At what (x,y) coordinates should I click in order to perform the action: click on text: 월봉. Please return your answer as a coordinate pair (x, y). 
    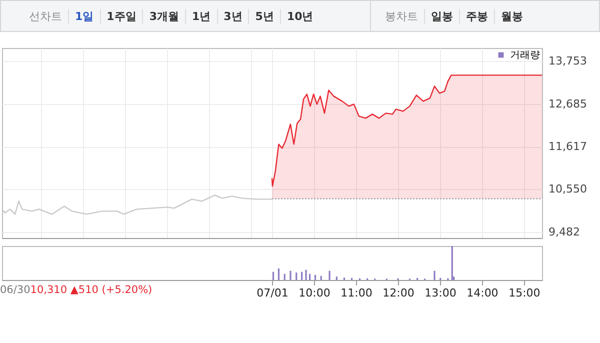
    Looking at the image, I should click on (511, 16).